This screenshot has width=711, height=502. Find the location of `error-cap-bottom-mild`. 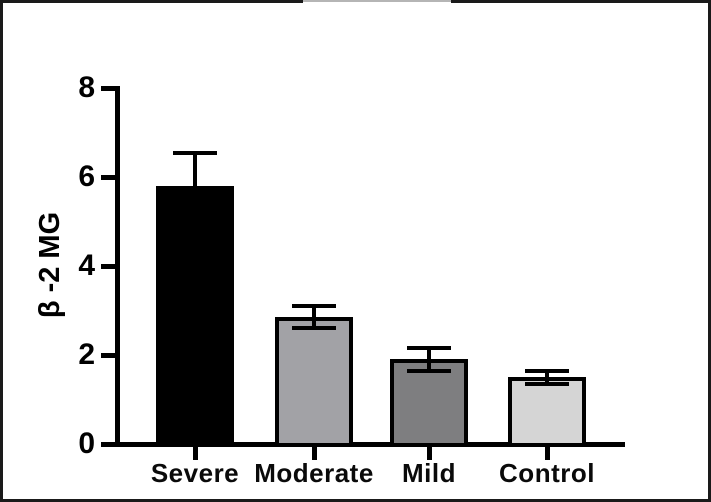

error-cap-bottom-mild is located at coordinates (429, 370).